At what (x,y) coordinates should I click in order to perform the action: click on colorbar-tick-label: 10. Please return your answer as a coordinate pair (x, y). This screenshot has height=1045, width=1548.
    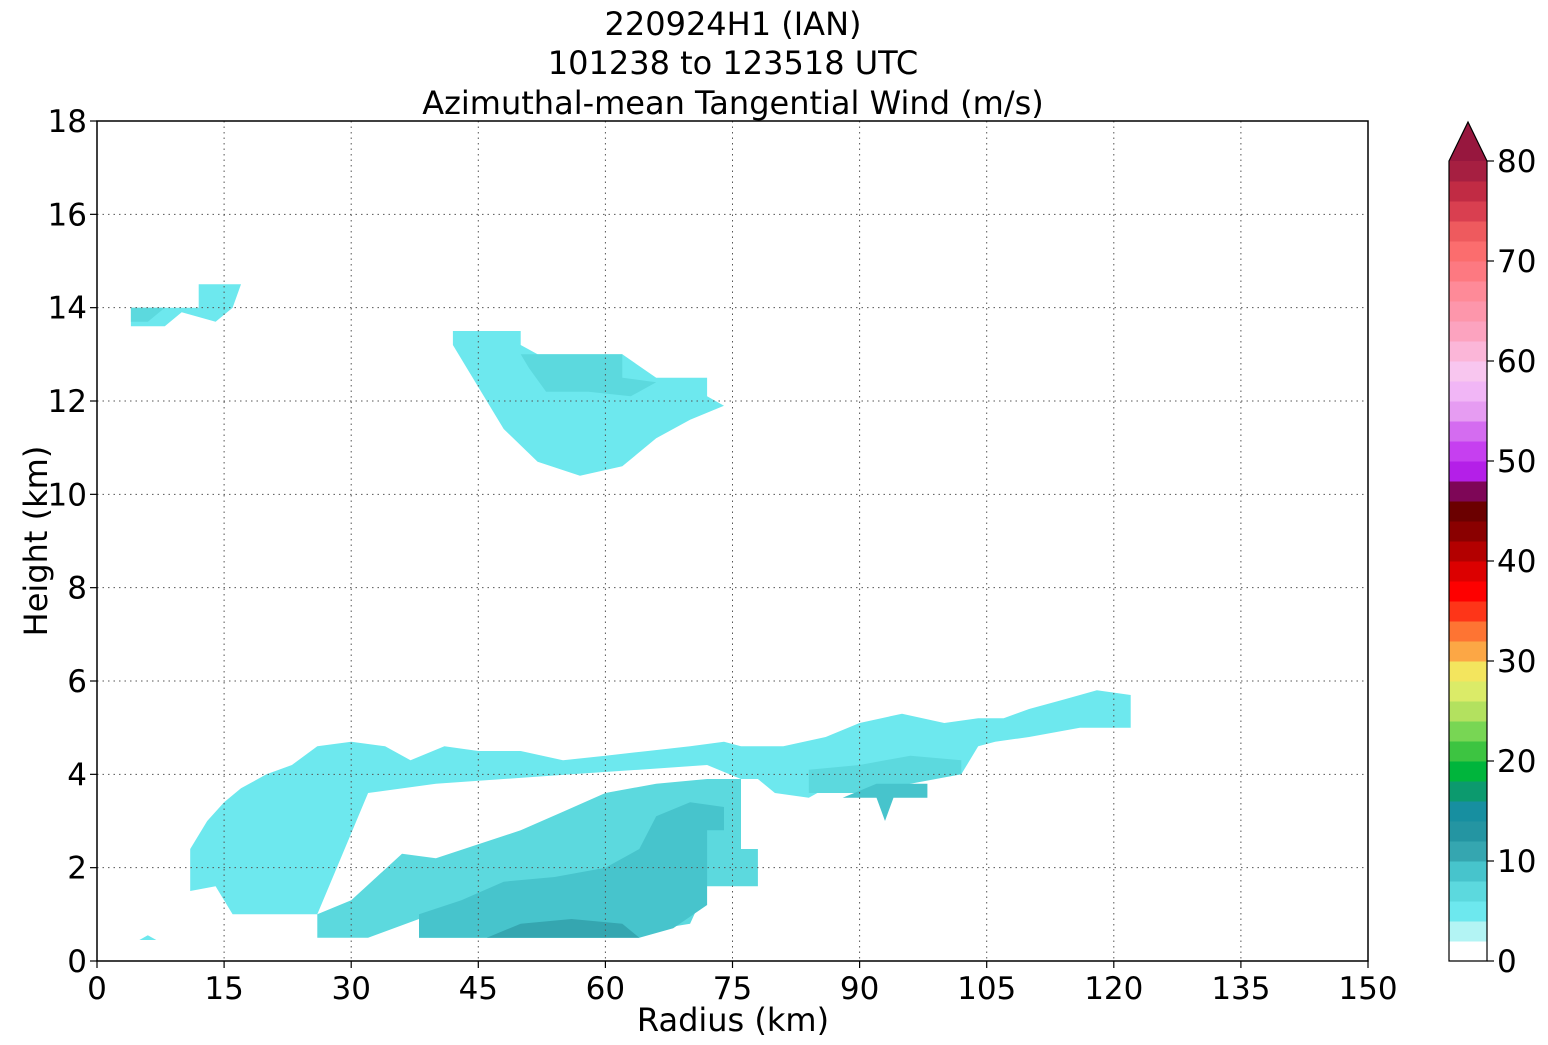
    Looking at the image, I should click on (1516, 862).